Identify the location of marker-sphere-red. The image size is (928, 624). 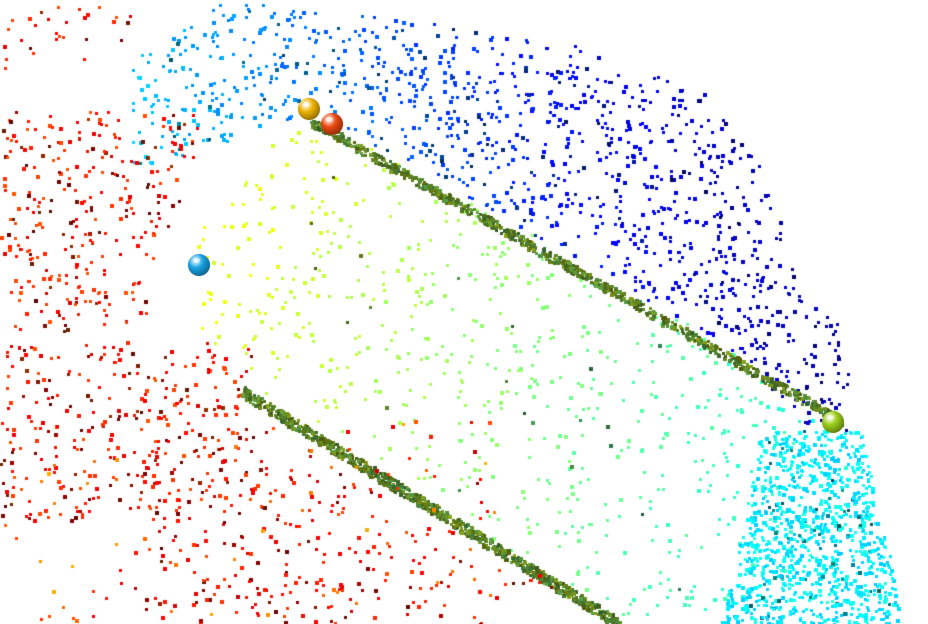
(332, 124).